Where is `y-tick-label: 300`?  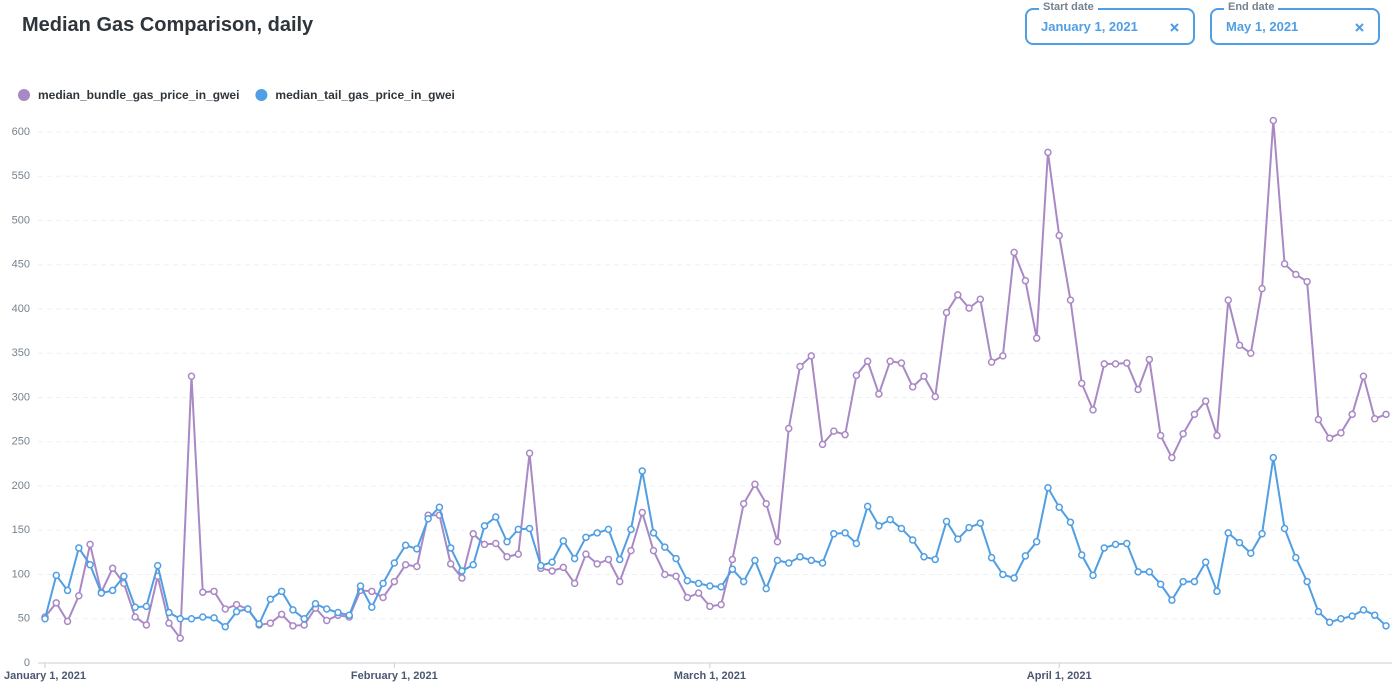
y-tick-label: 300 is located at coordinates (21, 397).